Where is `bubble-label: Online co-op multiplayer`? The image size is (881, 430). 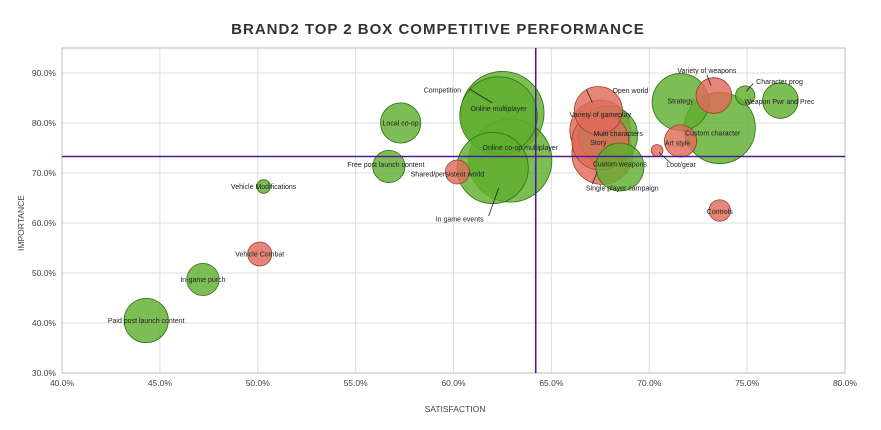 bubble-label: Online co-op multiplayer is located at coordinates (521, 148).